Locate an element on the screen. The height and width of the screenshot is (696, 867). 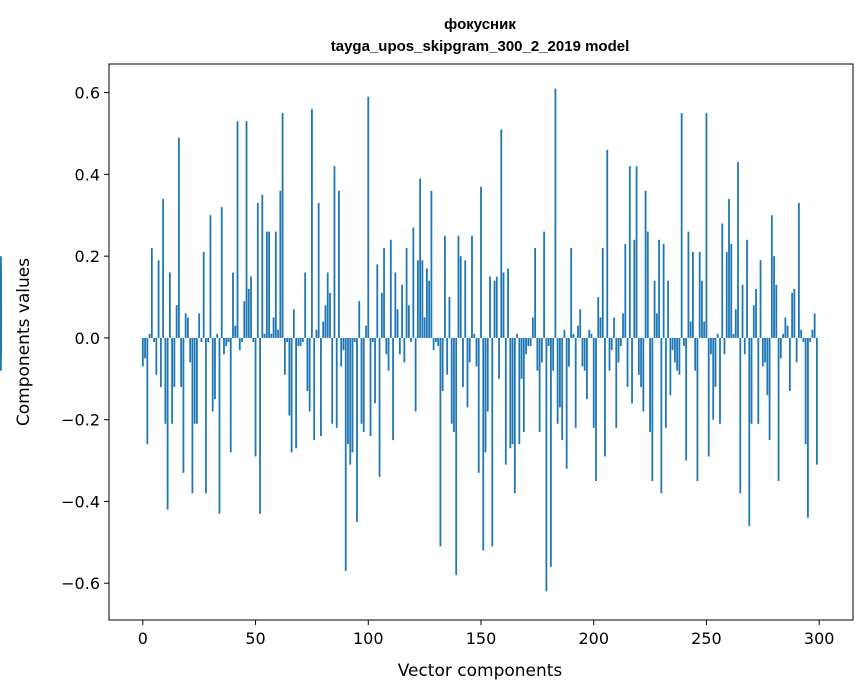
bar-component-undefined is located at coordinates (1, 354).